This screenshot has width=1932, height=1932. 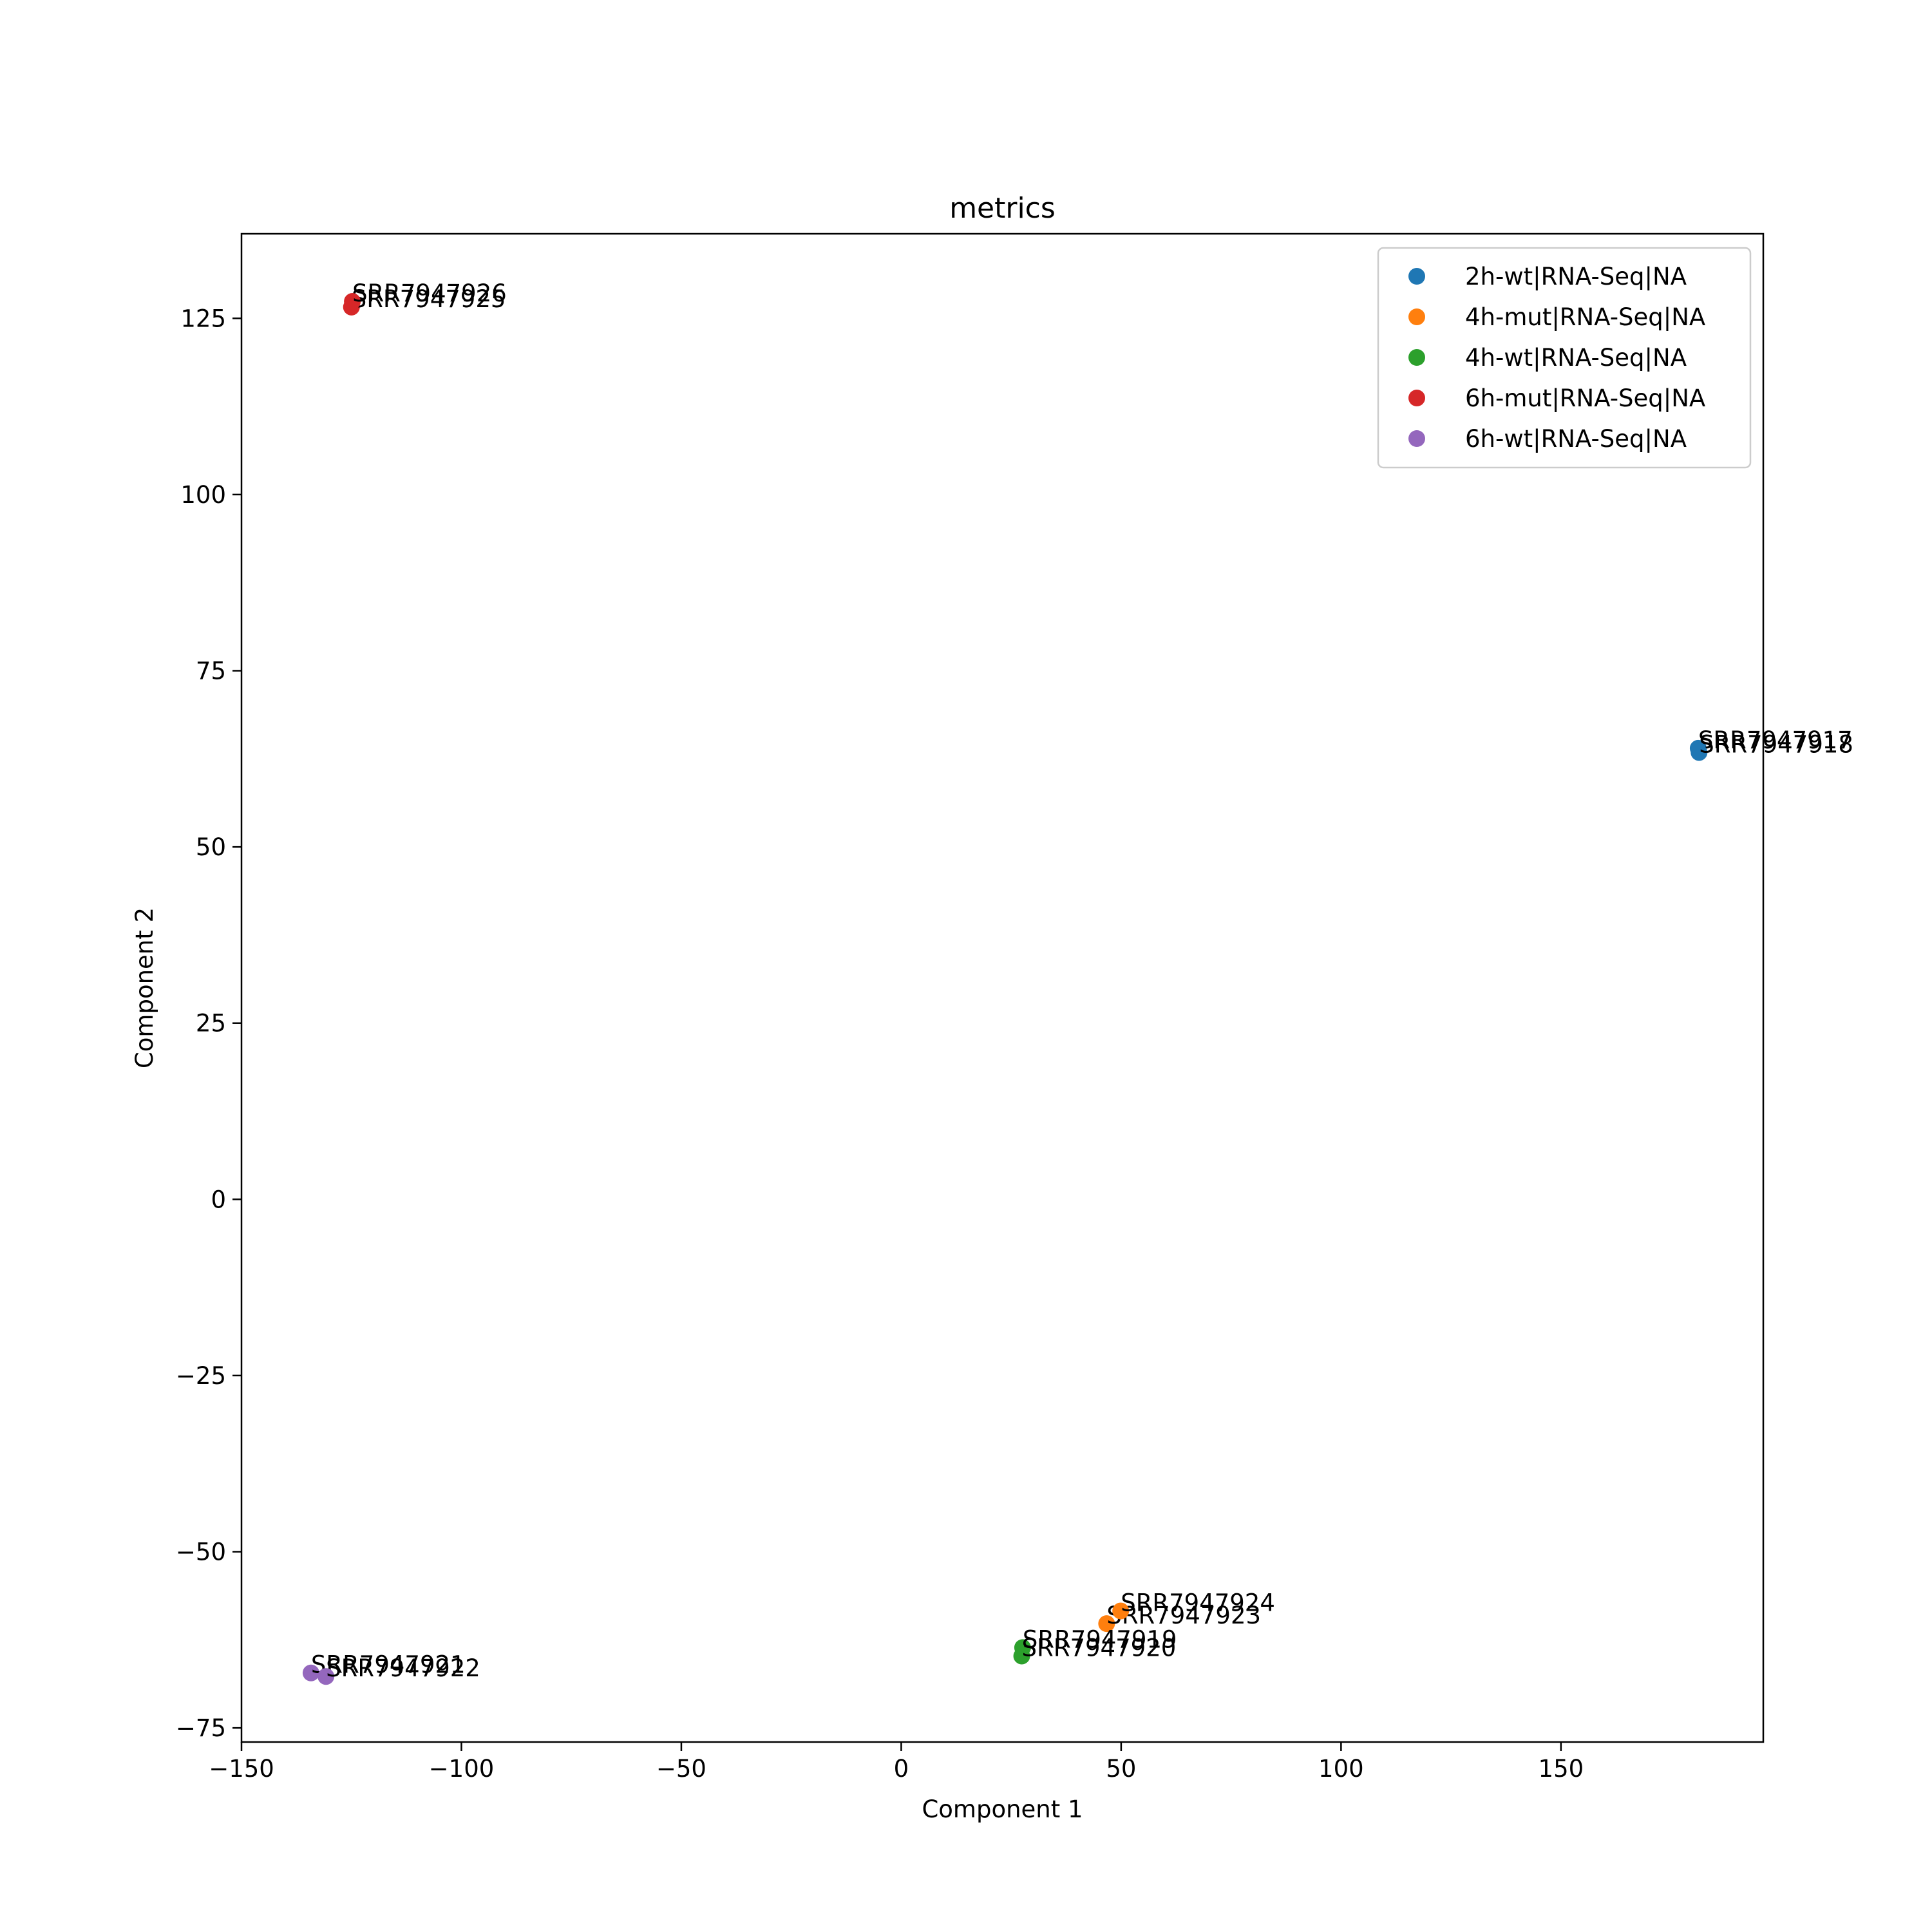 I want to click on point-label: SRR7947922, so click(x=403, y=1668).